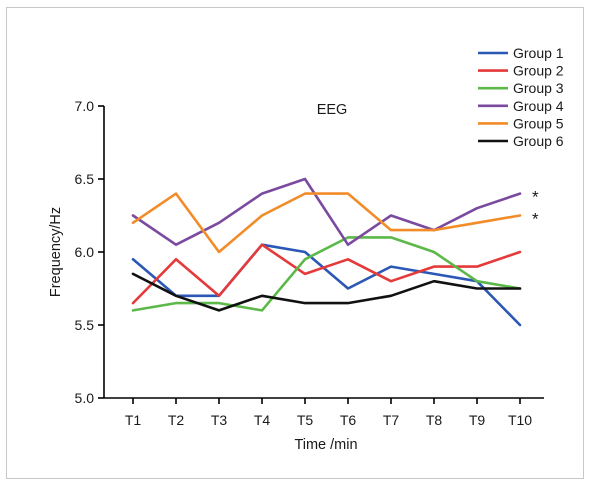 The width and height of the screenshot is (592, 487). I want to click on legend-label: Group 1, so click(538, 53).